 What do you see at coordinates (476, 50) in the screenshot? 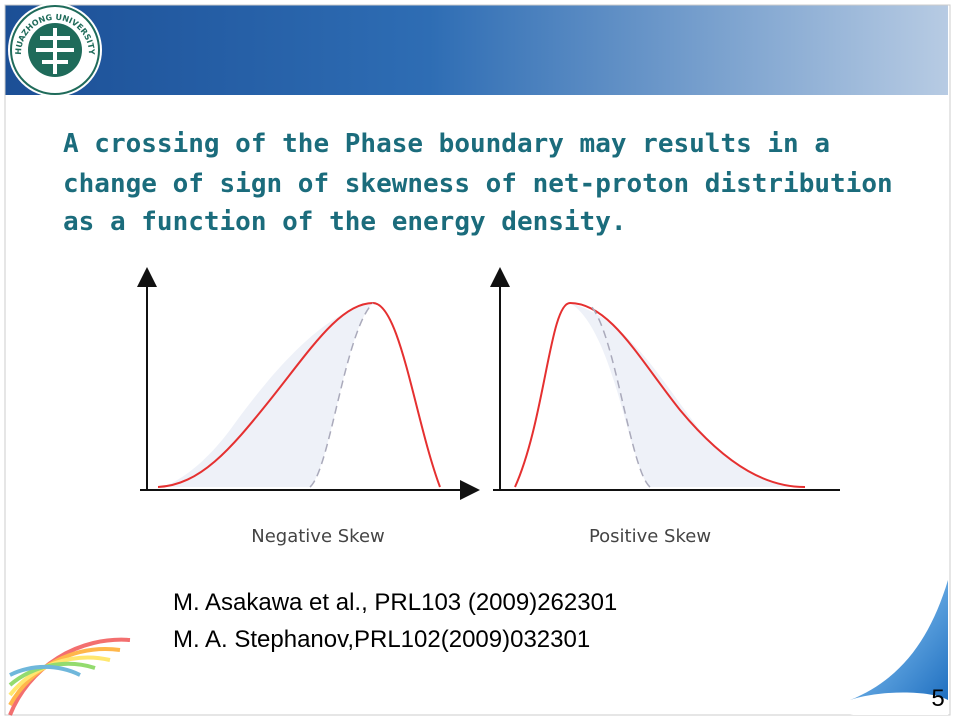
I see `header-bar` at bounding box center [476, 50].